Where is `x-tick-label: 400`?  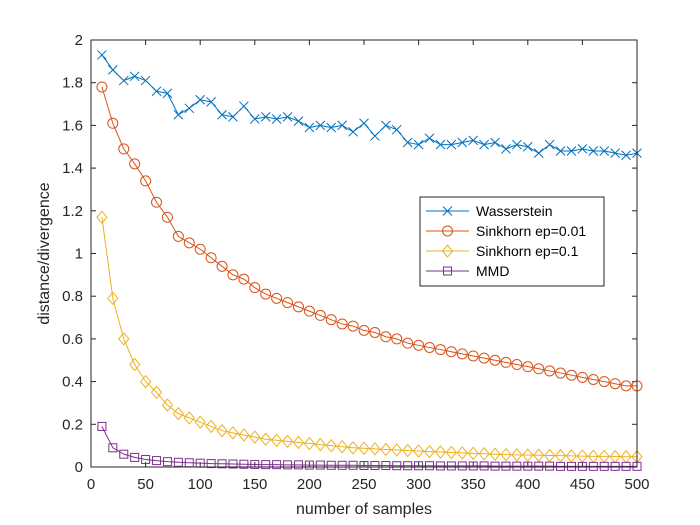
x-tick-label: 400 is located at coordinates (527, 484).